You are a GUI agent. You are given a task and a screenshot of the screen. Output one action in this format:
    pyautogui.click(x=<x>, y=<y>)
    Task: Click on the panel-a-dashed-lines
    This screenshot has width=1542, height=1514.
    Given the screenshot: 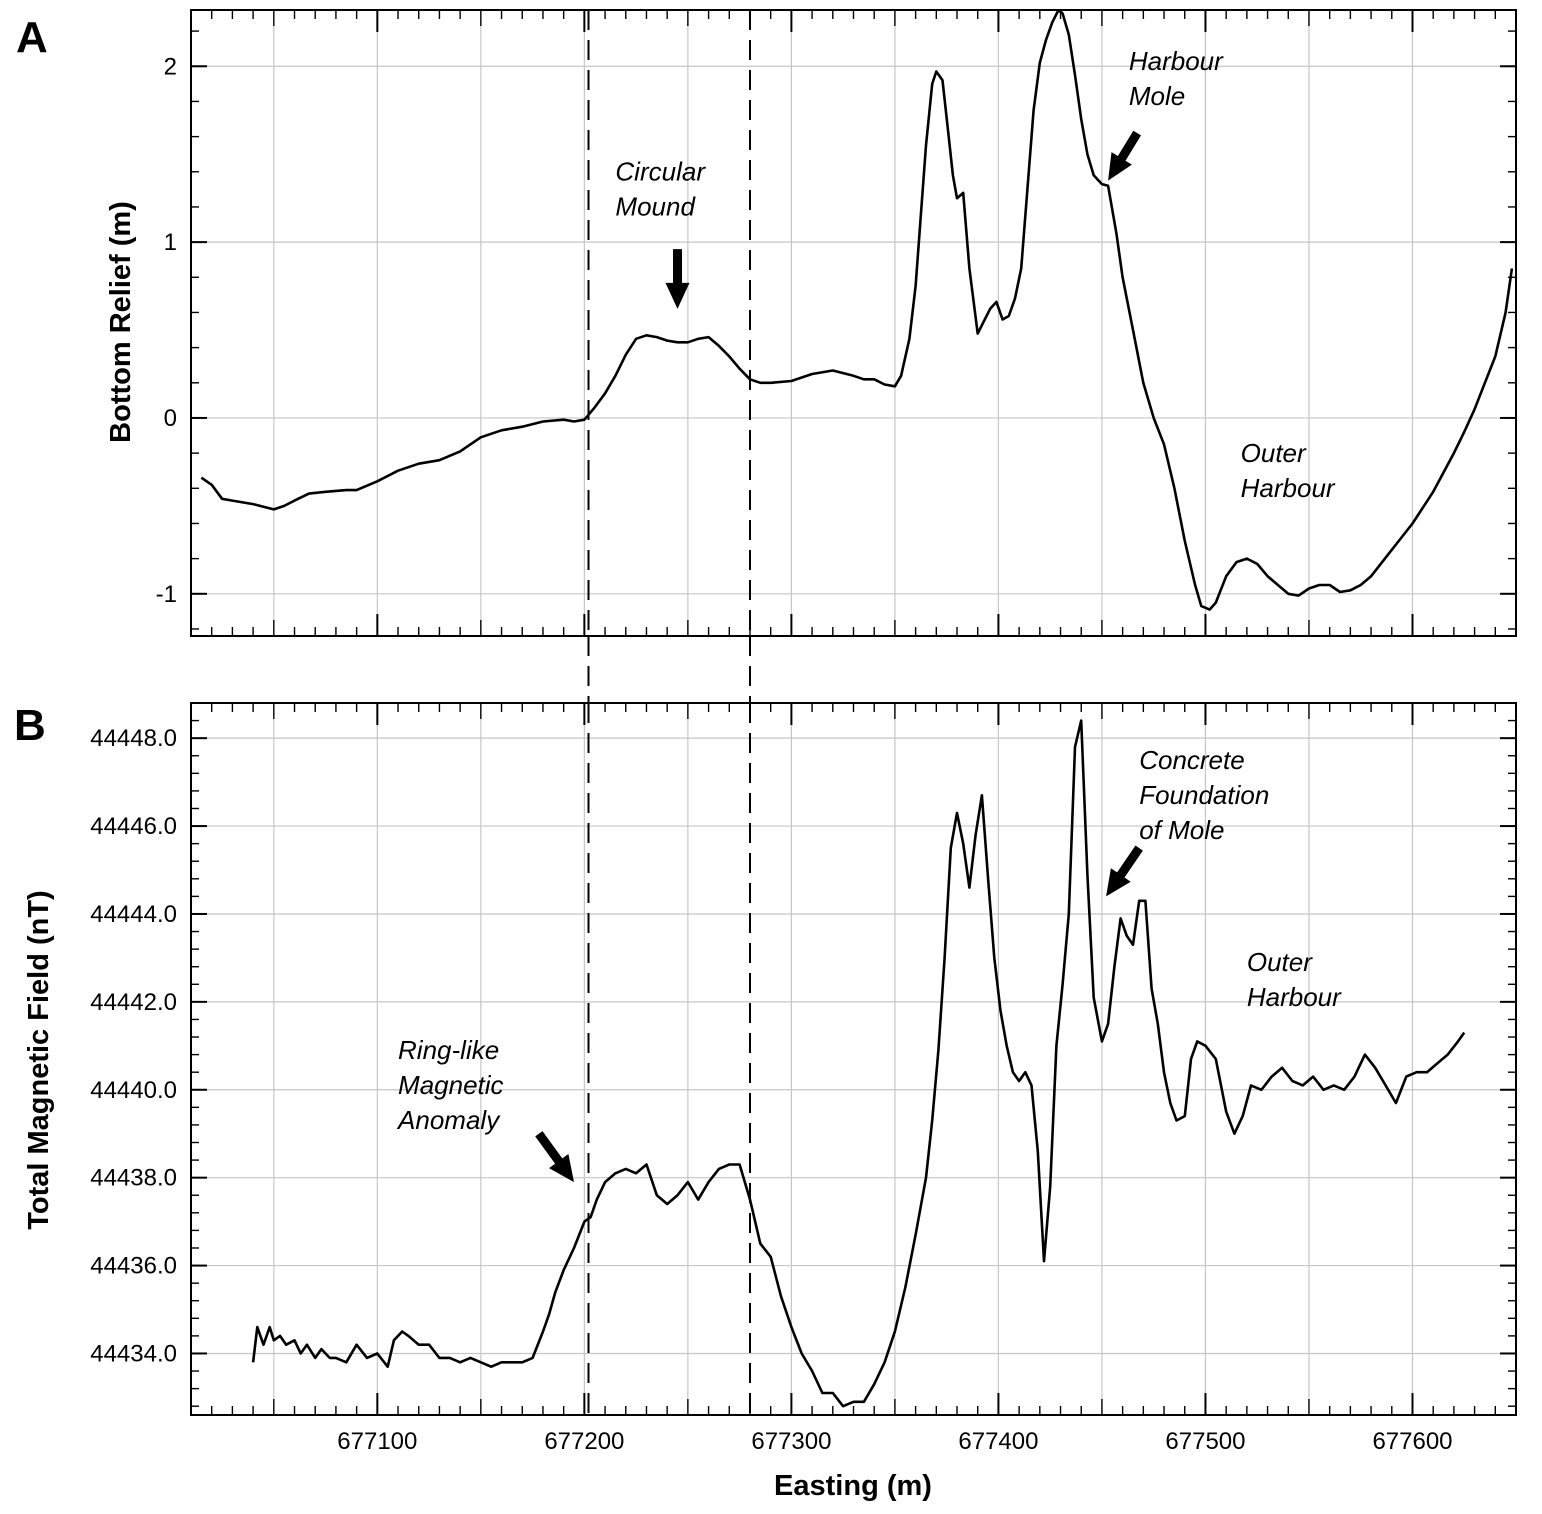 What is the action you would take?
    pyautogui.click(x=669, y=323)
    